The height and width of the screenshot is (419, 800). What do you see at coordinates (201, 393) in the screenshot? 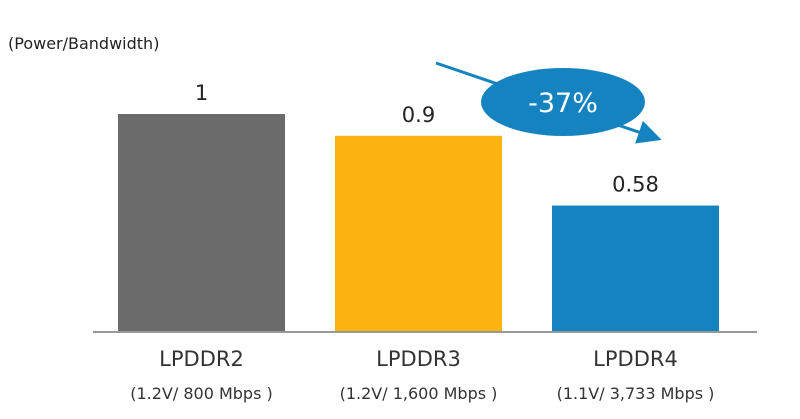
I see `x-tick-sublabel: (1.2V/ 800 Mbps )` at bounding box center [201, 393].